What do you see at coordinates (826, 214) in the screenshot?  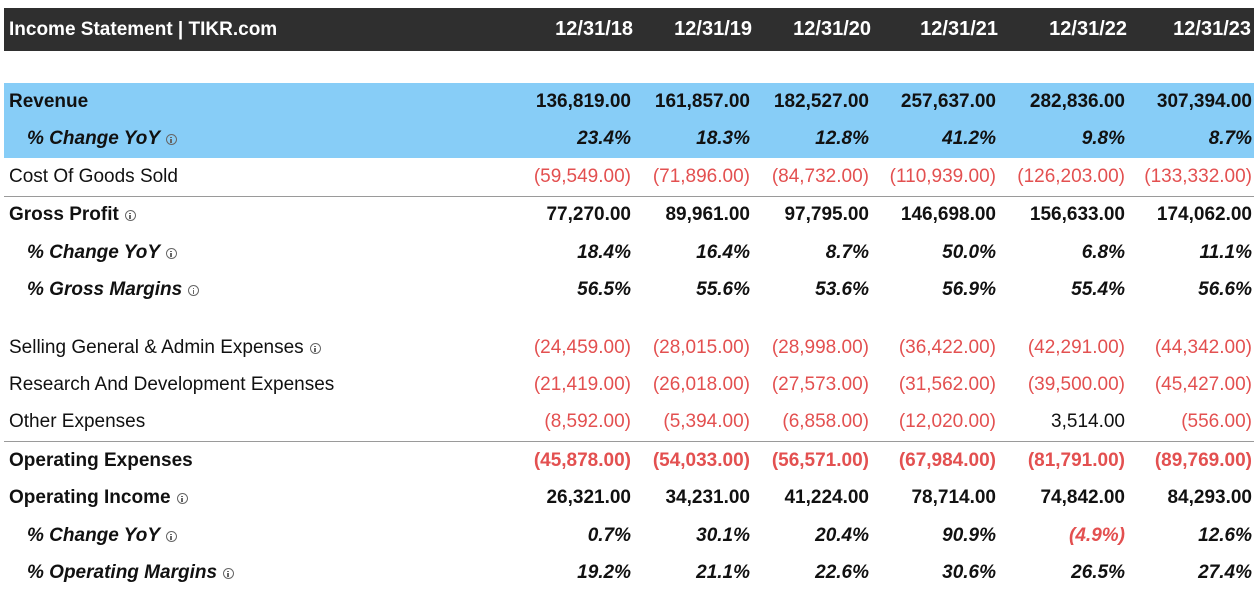 I see `cell-2020: 97,795.00` at bounding box center [826, 214].